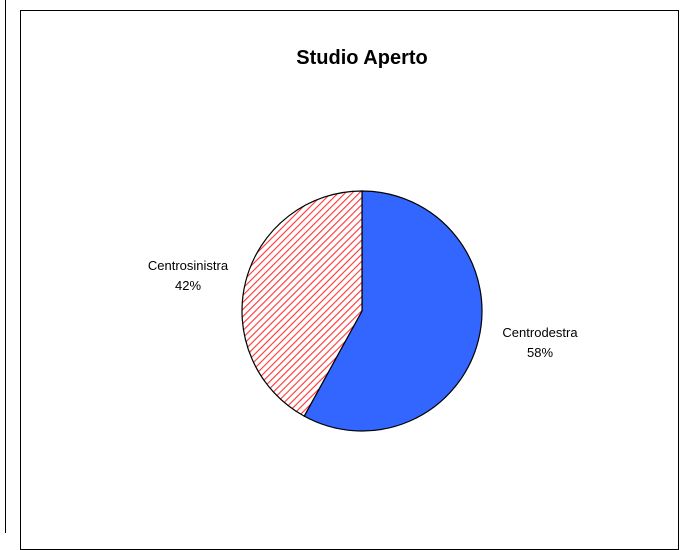 Image resolution: width=682 pixels, height=550 pixels. Describe the element at coordinates (188, 265) in the screenshot. I see `slice-label-centrosinistra: Centrosinistra` at that location.